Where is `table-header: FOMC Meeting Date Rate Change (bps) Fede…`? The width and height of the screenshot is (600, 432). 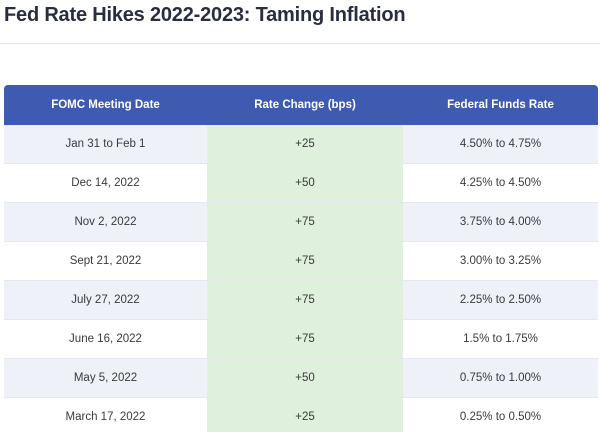
table-header: FOMC Meeting Date Rate Change (bps) Fede… is located at coordinates (301, 105).